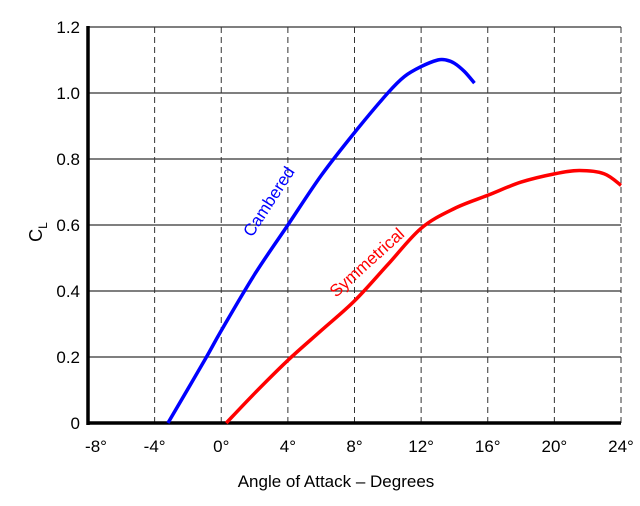 This screenshot has height=506, width=640. What do you see at coordinates (68, 225) in the screenshot?
I see `y-tick-label: 0.6` at bounding box center [68, 225].